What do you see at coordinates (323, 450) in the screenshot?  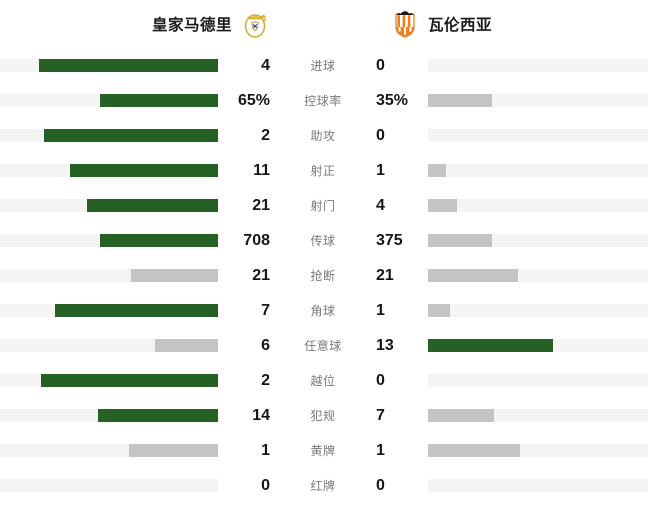 I see `stat-center: 1 黄牌 1` at bounding box center [323, 450].